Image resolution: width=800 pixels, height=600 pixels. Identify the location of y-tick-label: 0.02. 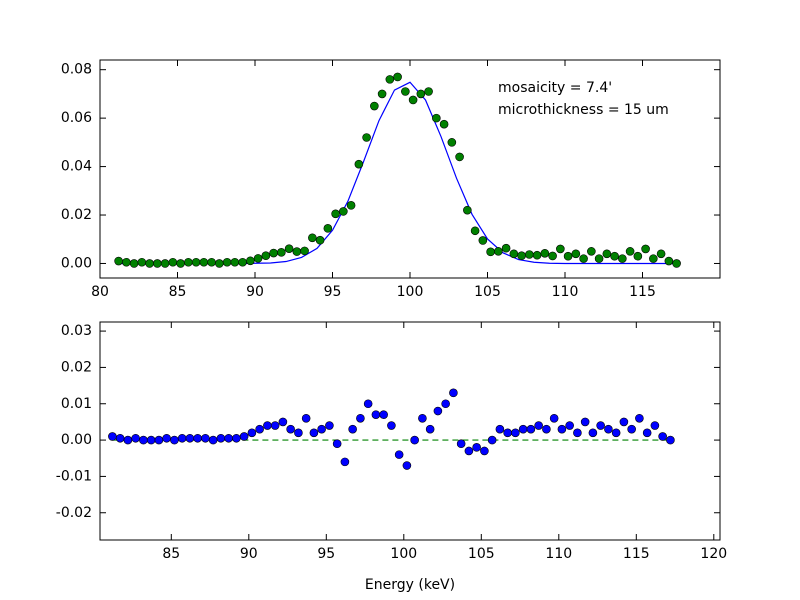
(76, 367).